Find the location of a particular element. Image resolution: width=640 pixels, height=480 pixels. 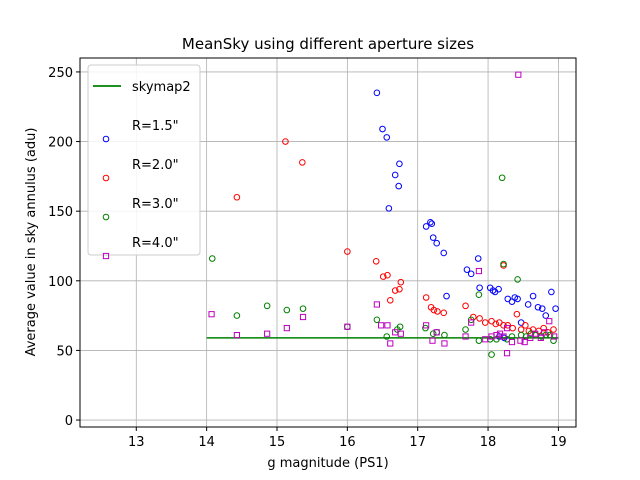

legend-entry: R=4.0" is located at coordinates (140, 248).